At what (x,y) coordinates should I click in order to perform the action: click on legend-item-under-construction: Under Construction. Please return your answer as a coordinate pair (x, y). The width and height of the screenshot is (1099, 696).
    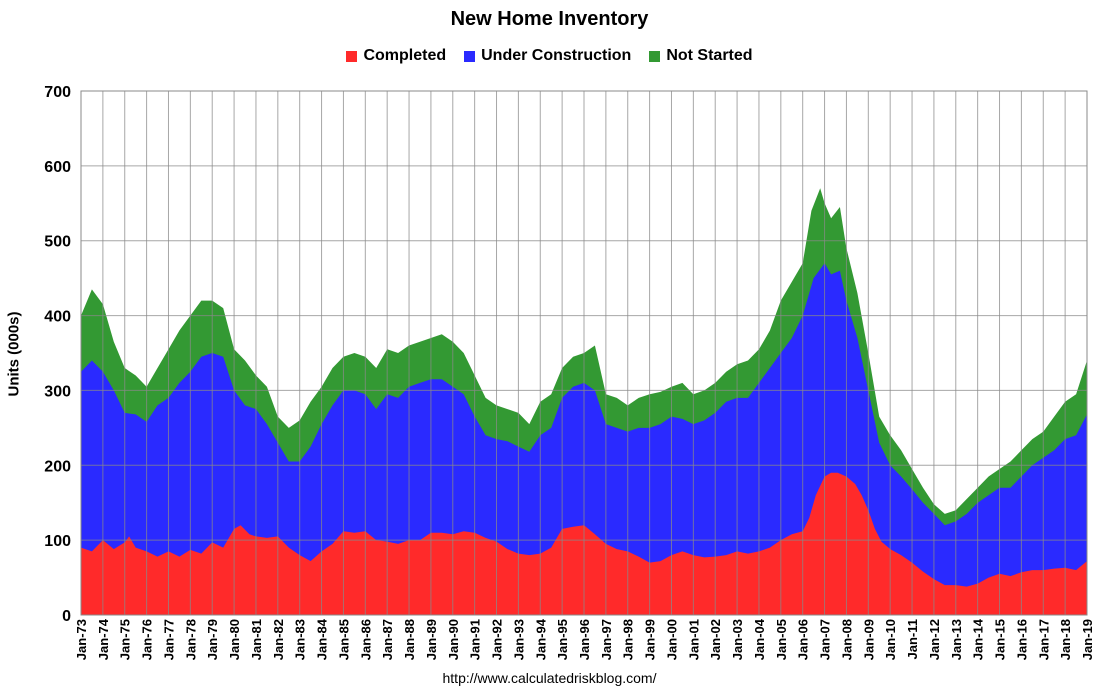
    Looking at the image, I should click on (547, 56).